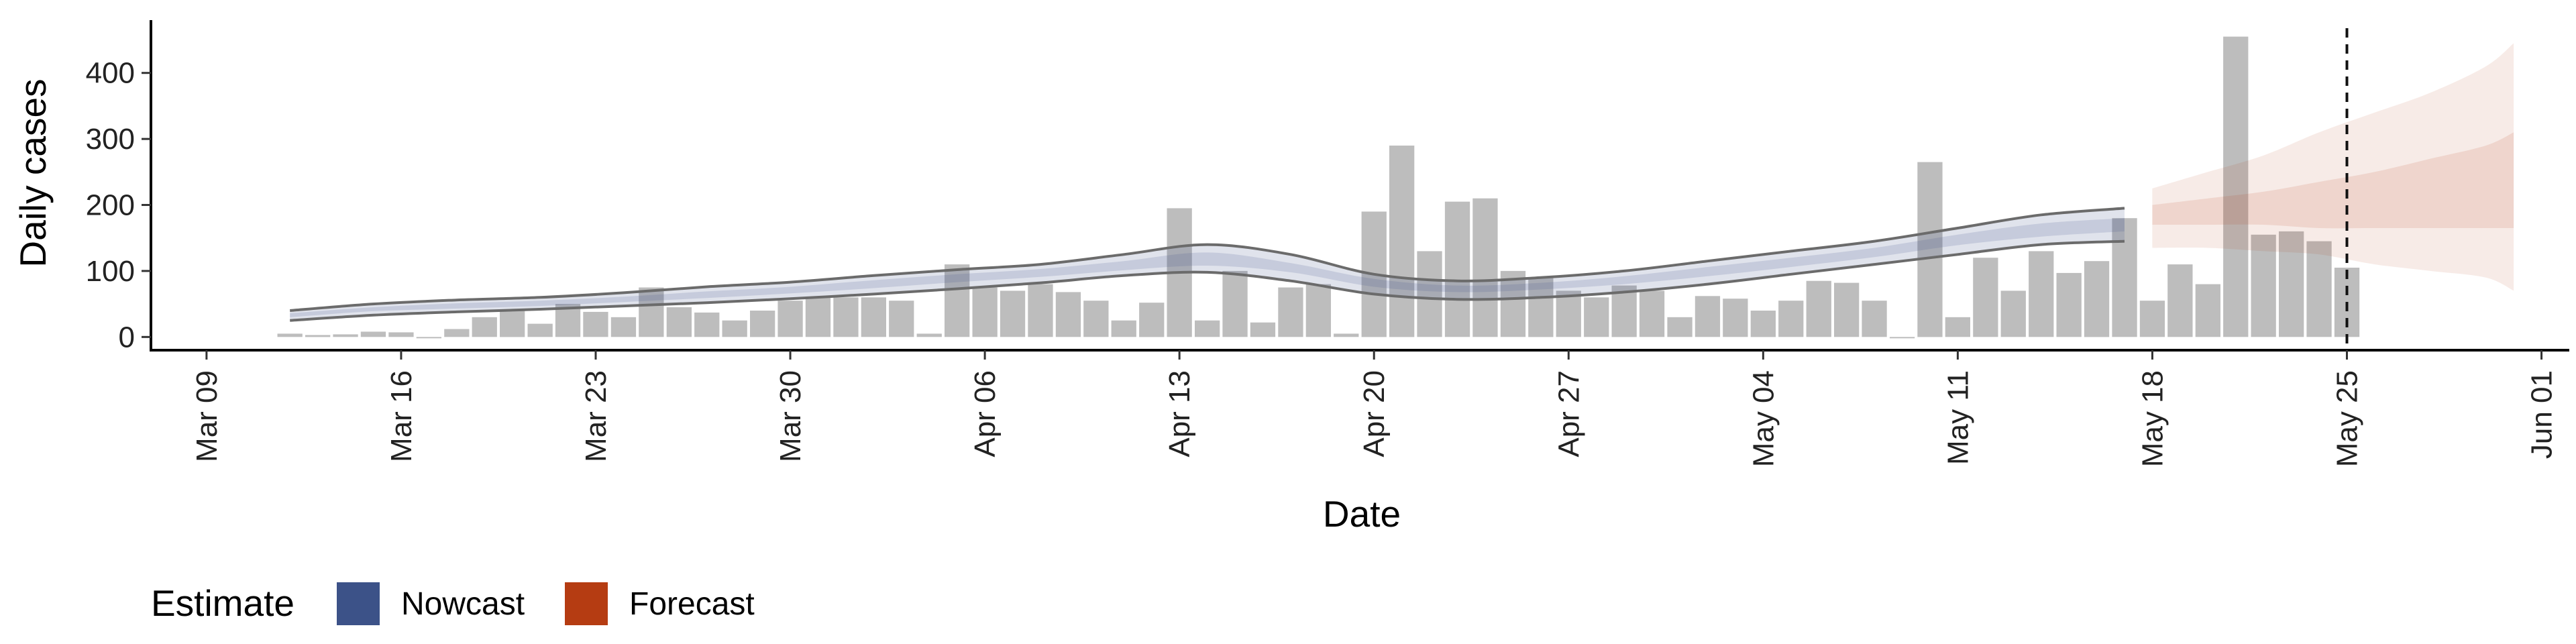 The height and width of the screenshot is (644, 2576). I want to click on x-tick-label: May 25, so click(2347, 418).